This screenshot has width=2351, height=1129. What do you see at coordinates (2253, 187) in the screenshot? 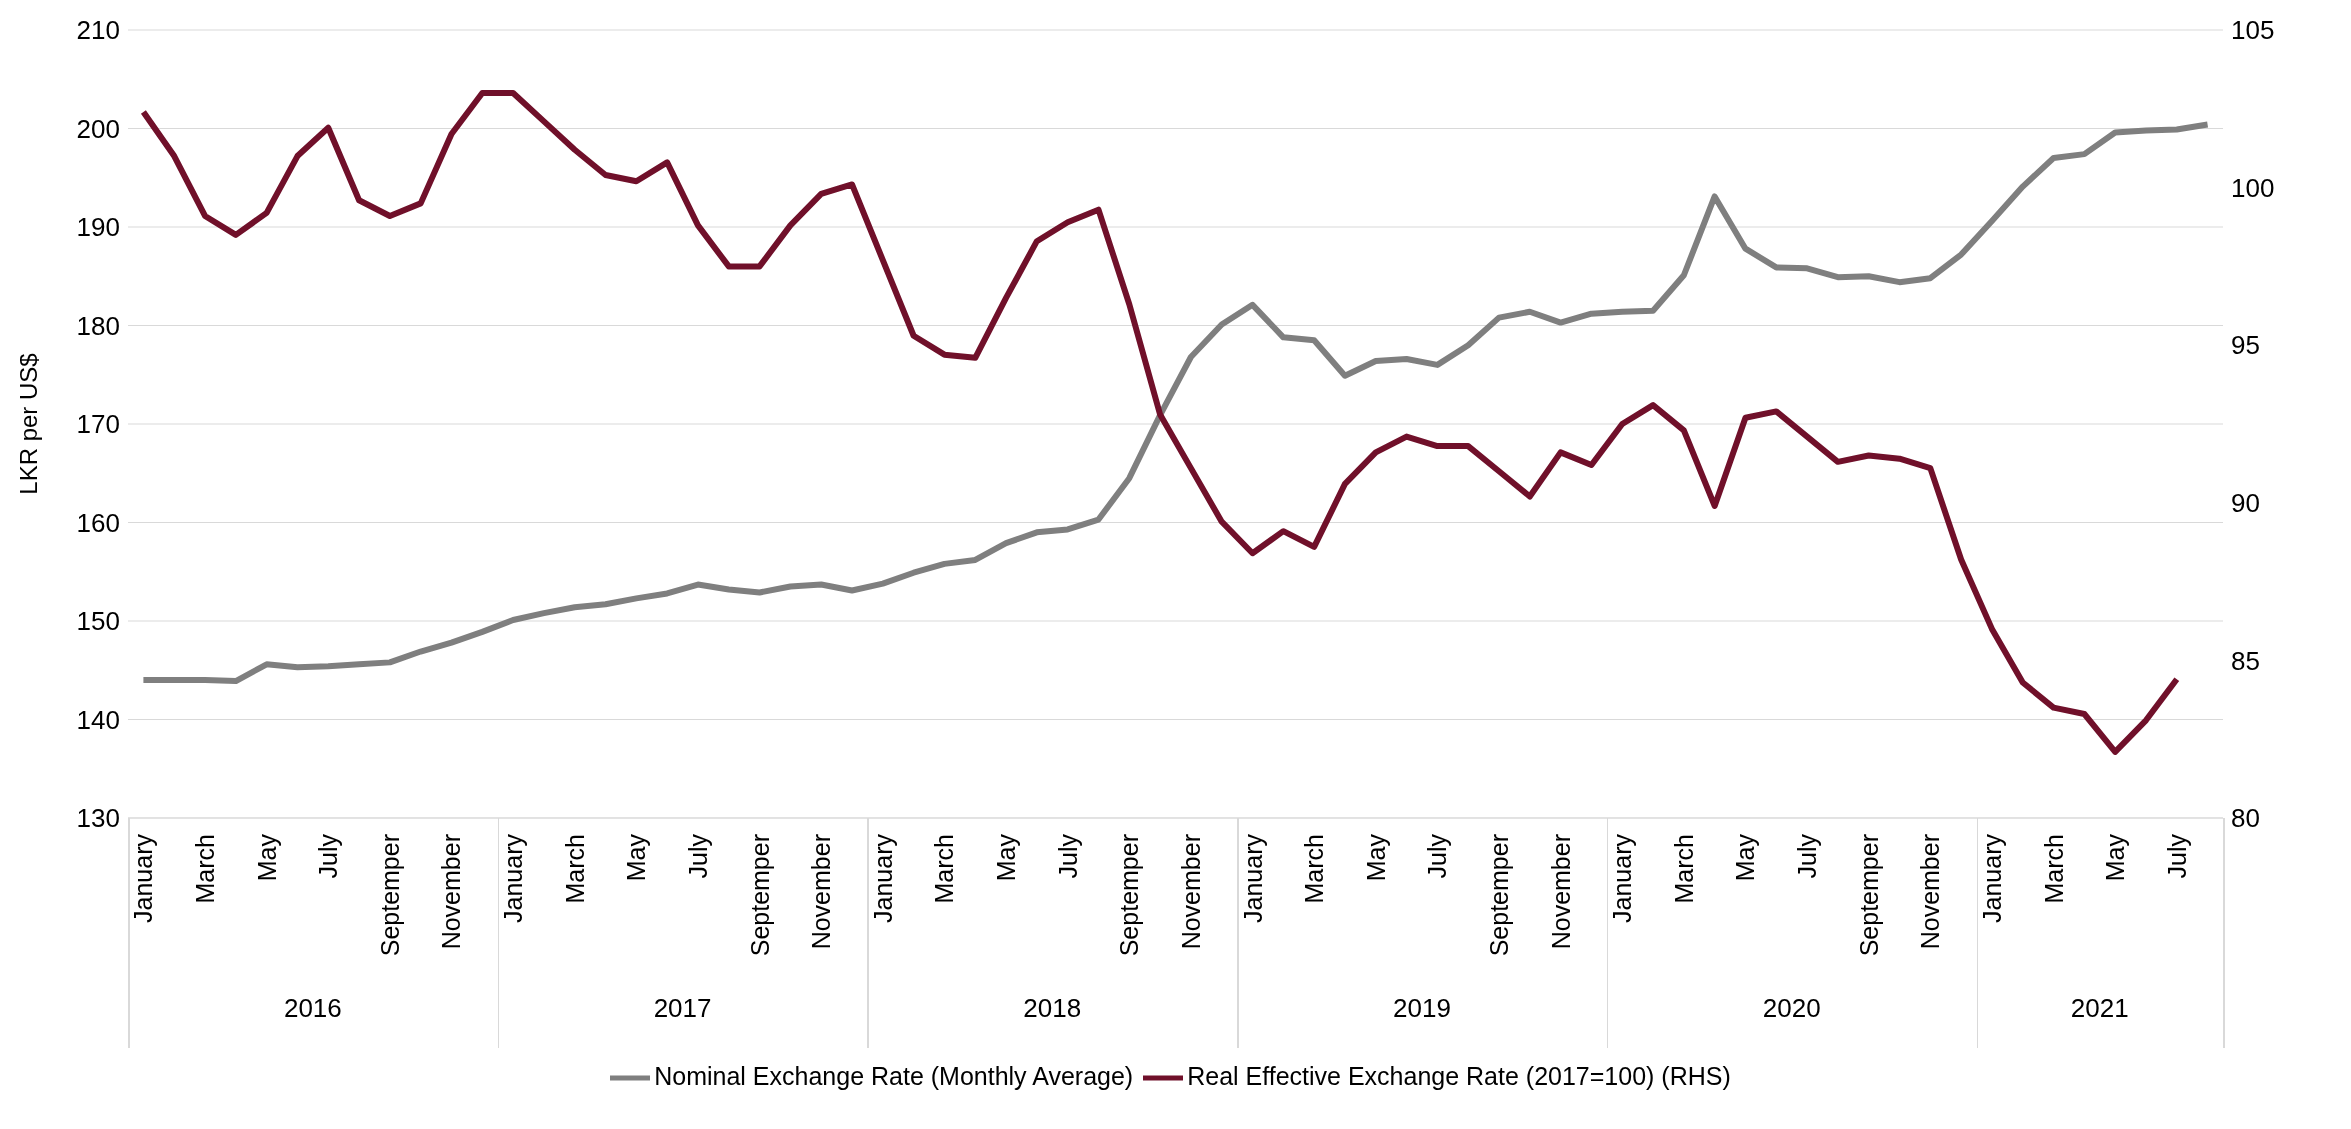
I see `y2-tick-label: 100` at bounding box center [2253, 187].